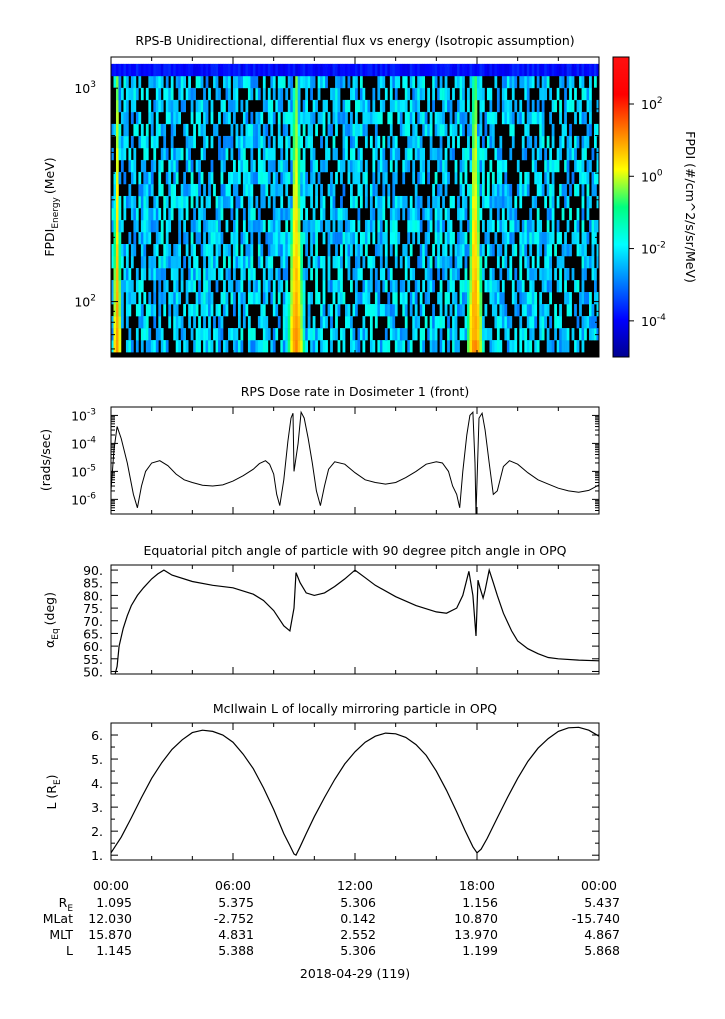 This screenshot has height=1019, width=725. Describe the element at coordinates (236, 950) in the screenshot. I see `ephemeris-value: 5.388` at that location.